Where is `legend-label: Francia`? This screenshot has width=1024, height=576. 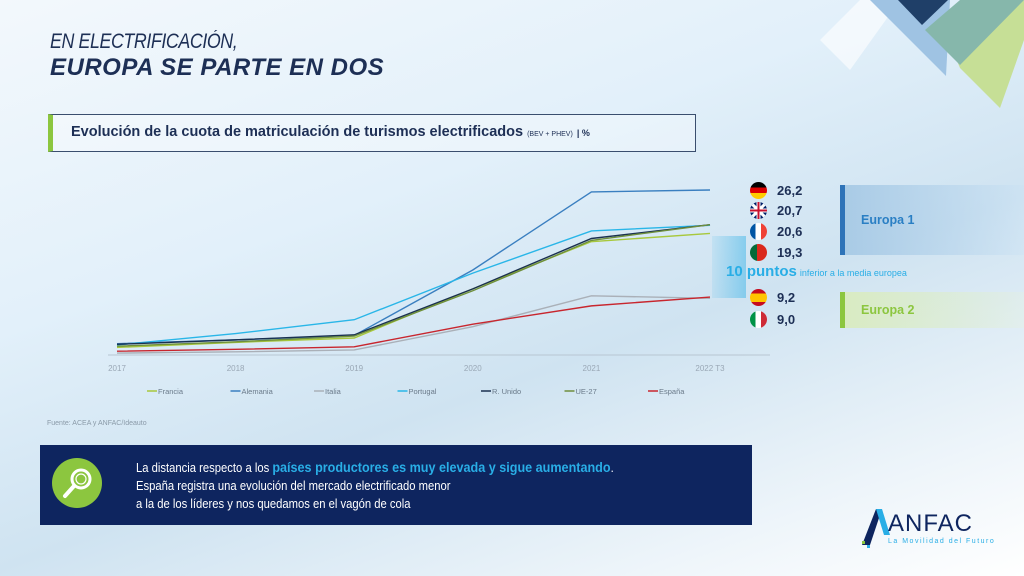 legend-label: Francia is located at coordinates (171, 391).